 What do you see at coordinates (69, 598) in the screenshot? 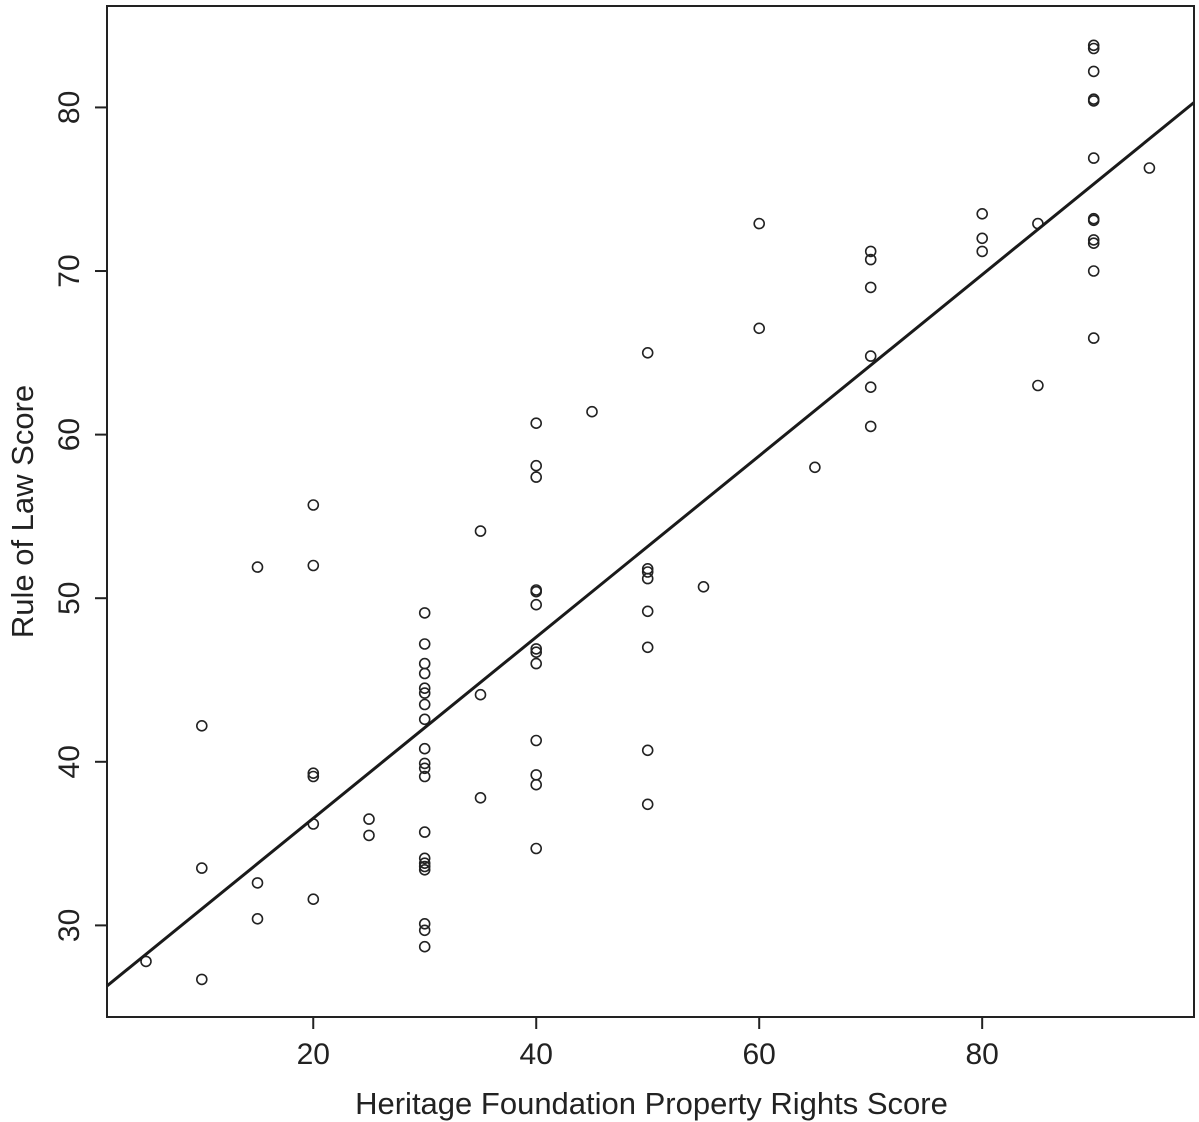
I see `y-tick-label-50: 50` at bounding box center [69, 598].